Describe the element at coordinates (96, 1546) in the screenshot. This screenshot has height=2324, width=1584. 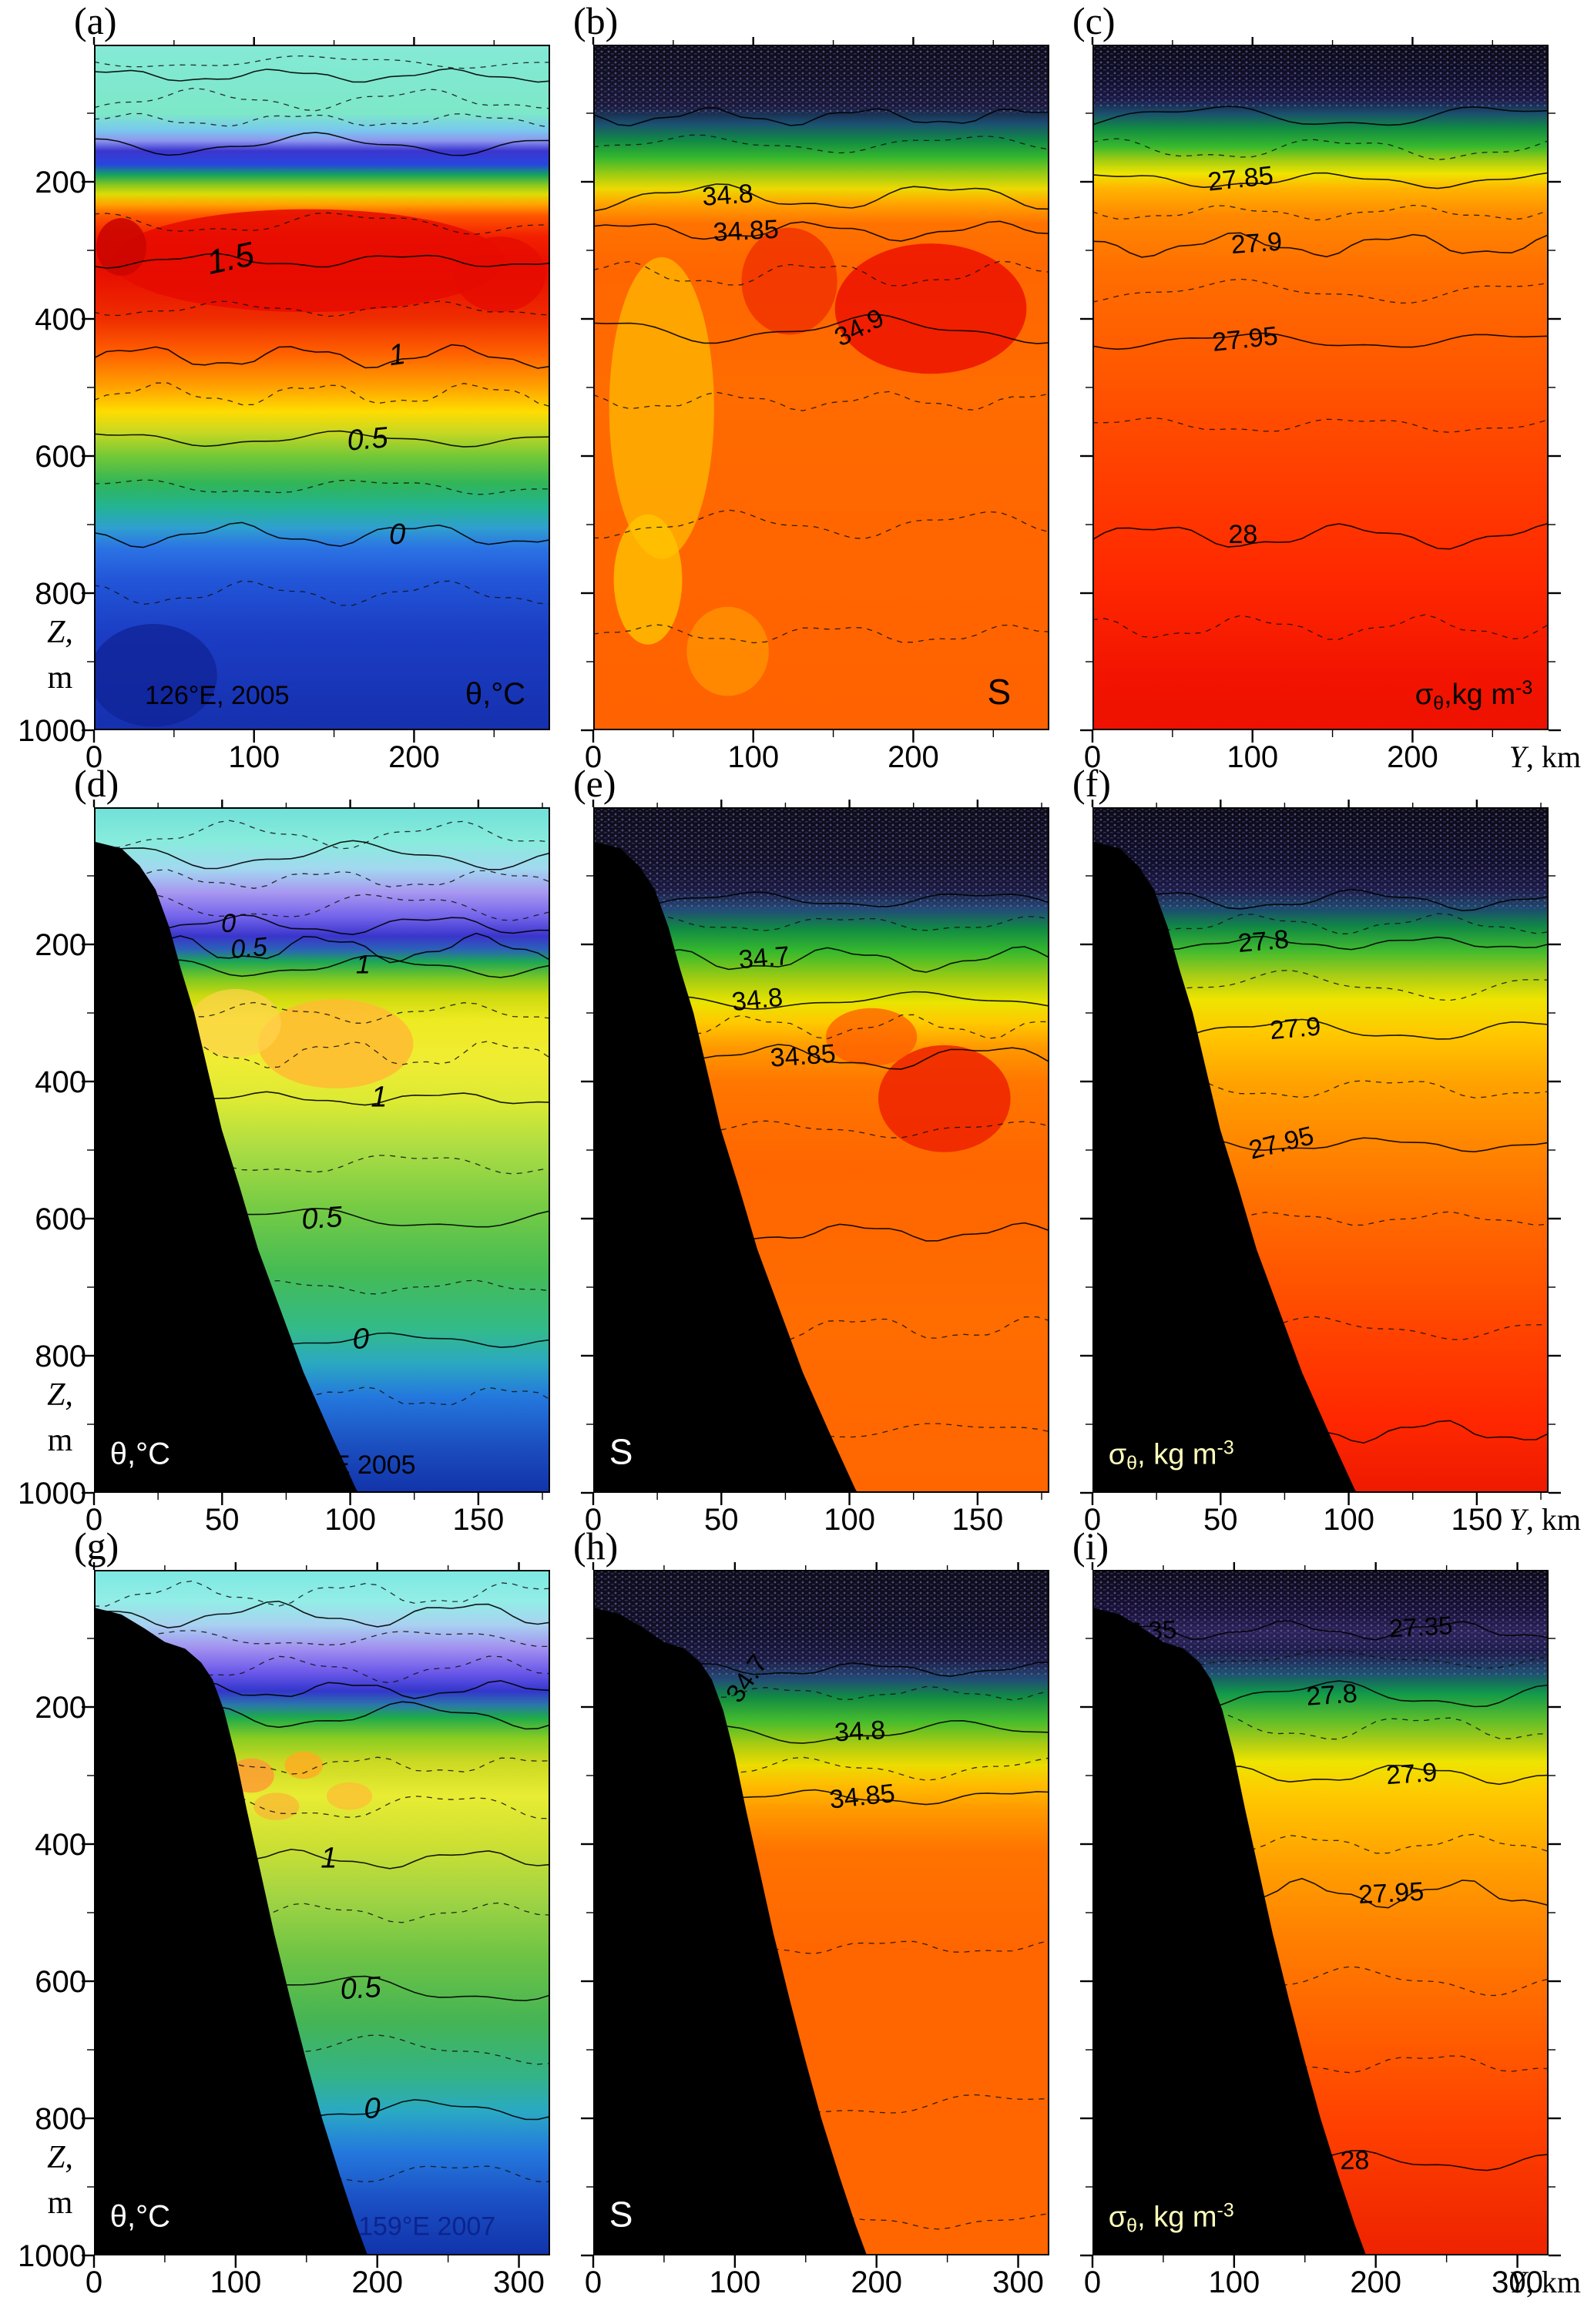
I see `panel-letter: (g)` at that location.